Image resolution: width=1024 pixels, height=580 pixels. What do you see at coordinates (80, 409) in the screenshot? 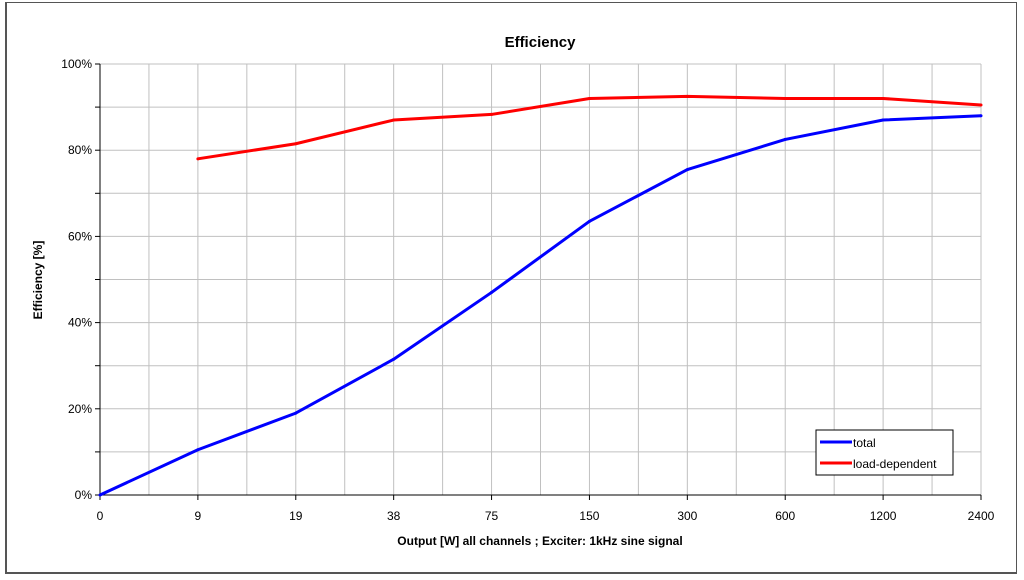
I see `y-tick-label: 20%` at bounding box center [80, 409].